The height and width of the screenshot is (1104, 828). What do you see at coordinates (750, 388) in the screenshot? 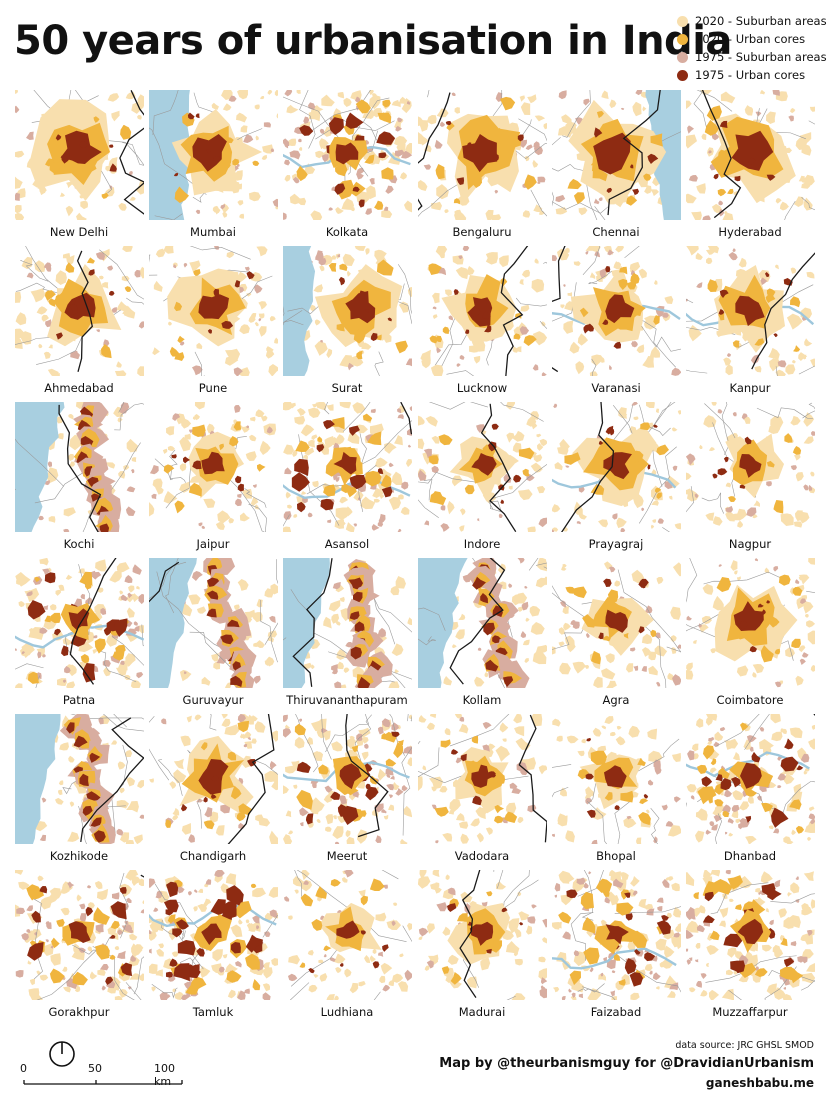
I see `city-label: Kanpur` at bounding box center [750, 388].